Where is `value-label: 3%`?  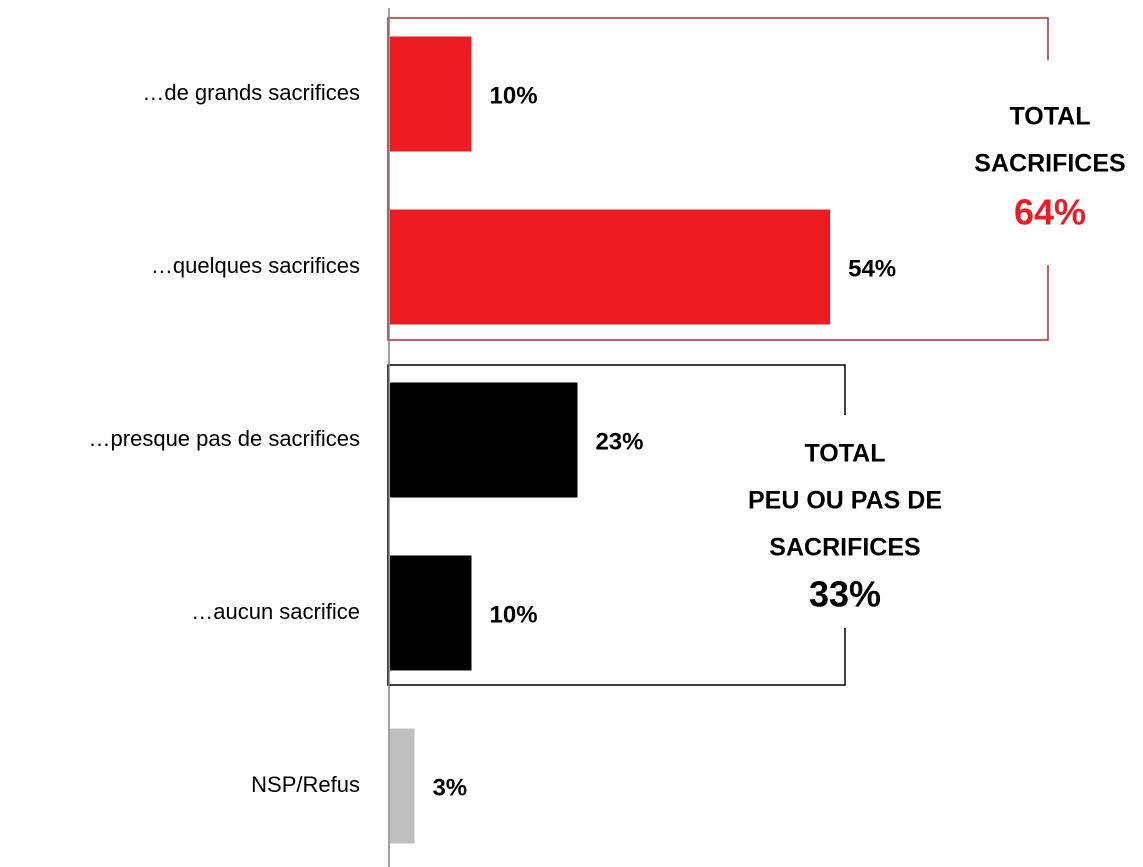
value-label: 3% is located at coordinates (449, 787).